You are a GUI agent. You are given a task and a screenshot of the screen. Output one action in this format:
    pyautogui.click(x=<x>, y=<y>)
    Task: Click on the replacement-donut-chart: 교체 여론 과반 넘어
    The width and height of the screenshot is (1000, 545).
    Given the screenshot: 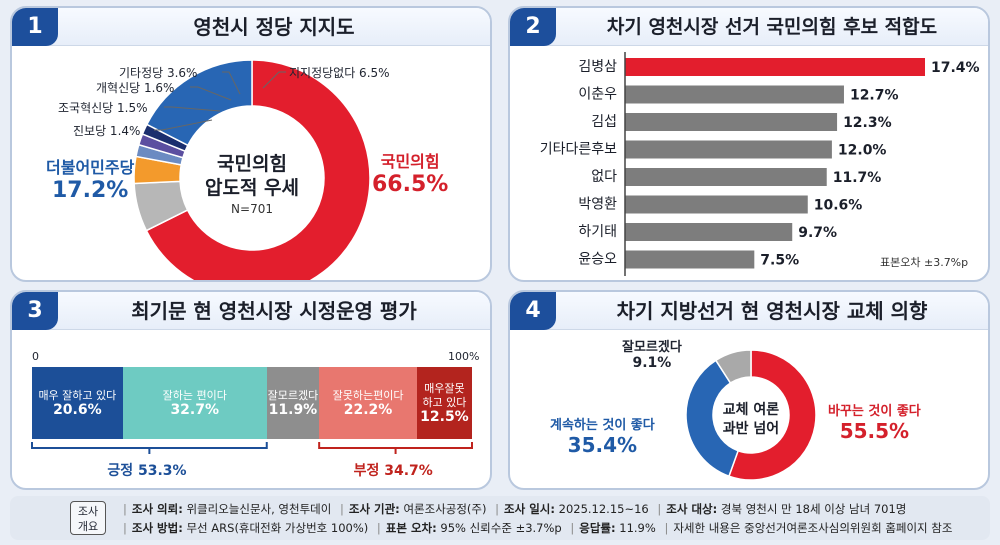 What is the action you would take?
    pyautogui.click(x=751, y=415)
    